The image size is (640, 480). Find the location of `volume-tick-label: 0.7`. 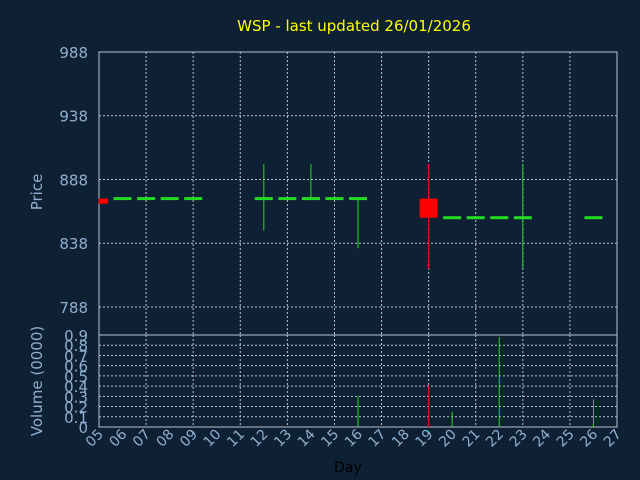

volume-tick-label: 0.7 is located at coordinates (76, 356).